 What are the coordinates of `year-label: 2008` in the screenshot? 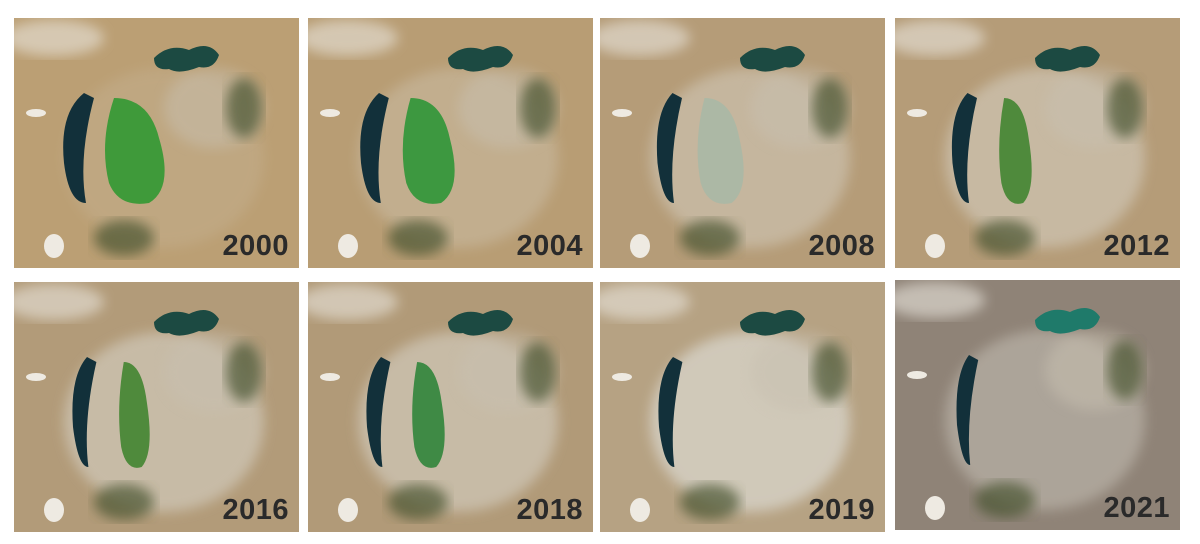 It's located at (841, 246).